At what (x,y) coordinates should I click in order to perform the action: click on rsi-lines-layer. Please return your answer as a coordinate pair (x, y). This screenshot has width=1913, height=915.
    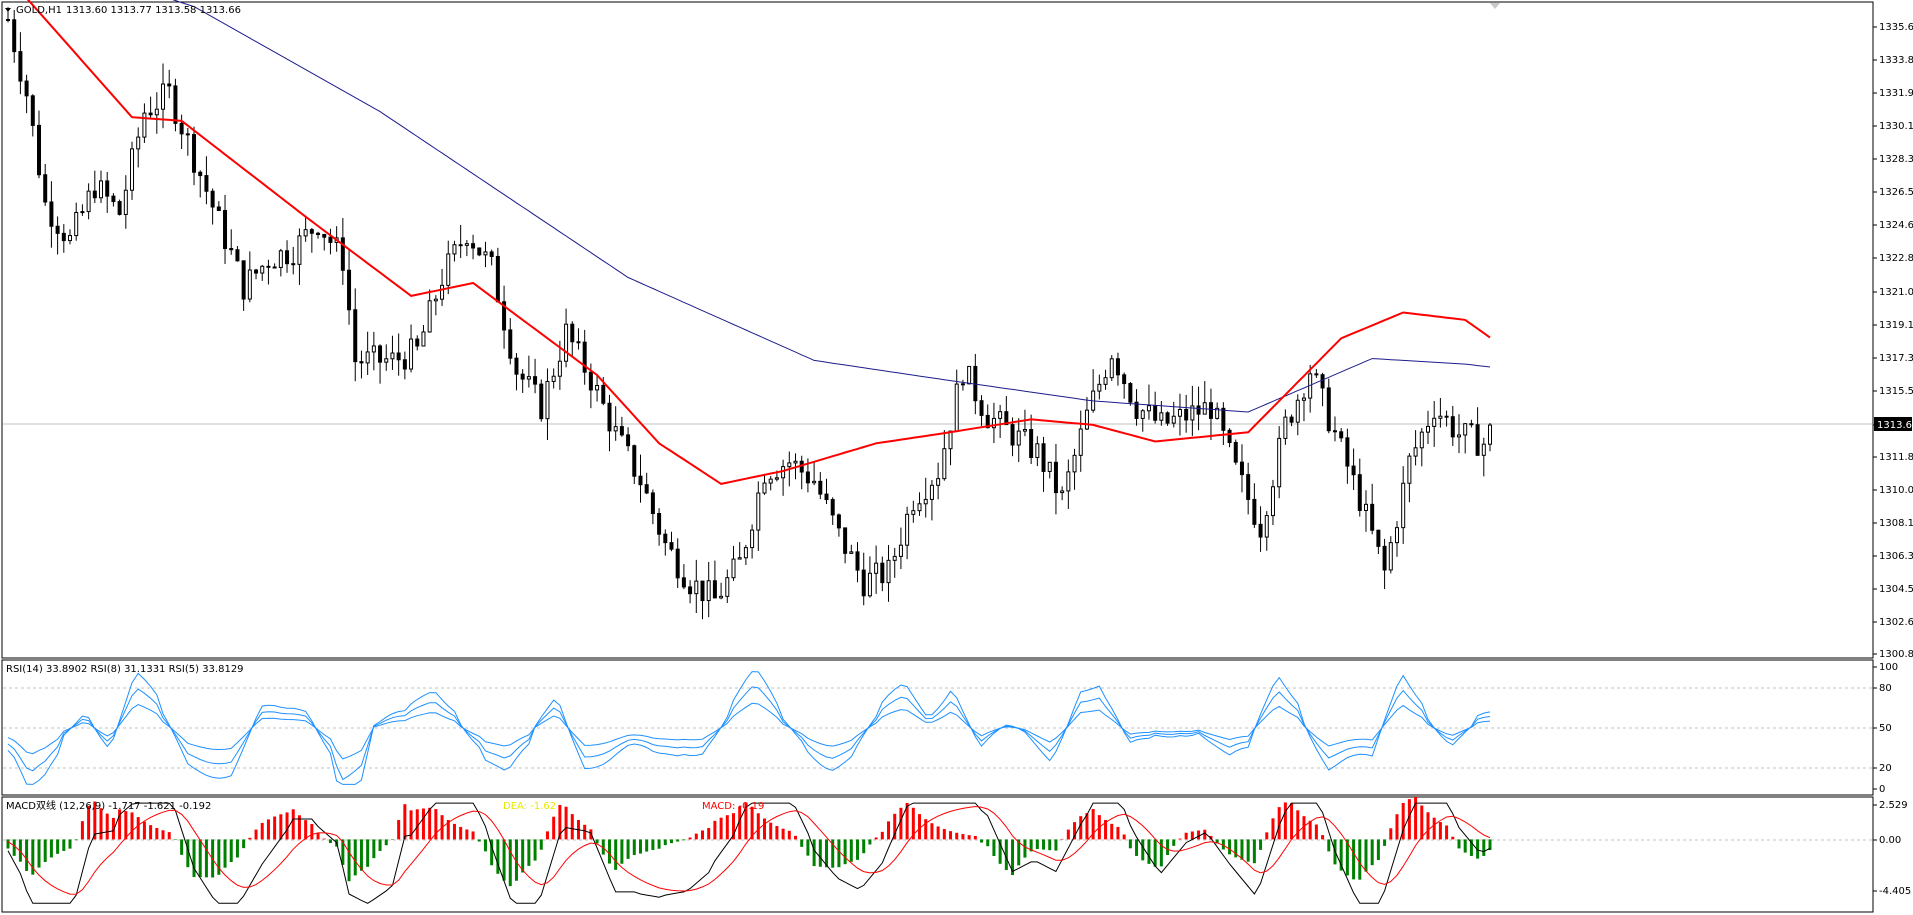
    Looking at the image, I should click on (749, 728).